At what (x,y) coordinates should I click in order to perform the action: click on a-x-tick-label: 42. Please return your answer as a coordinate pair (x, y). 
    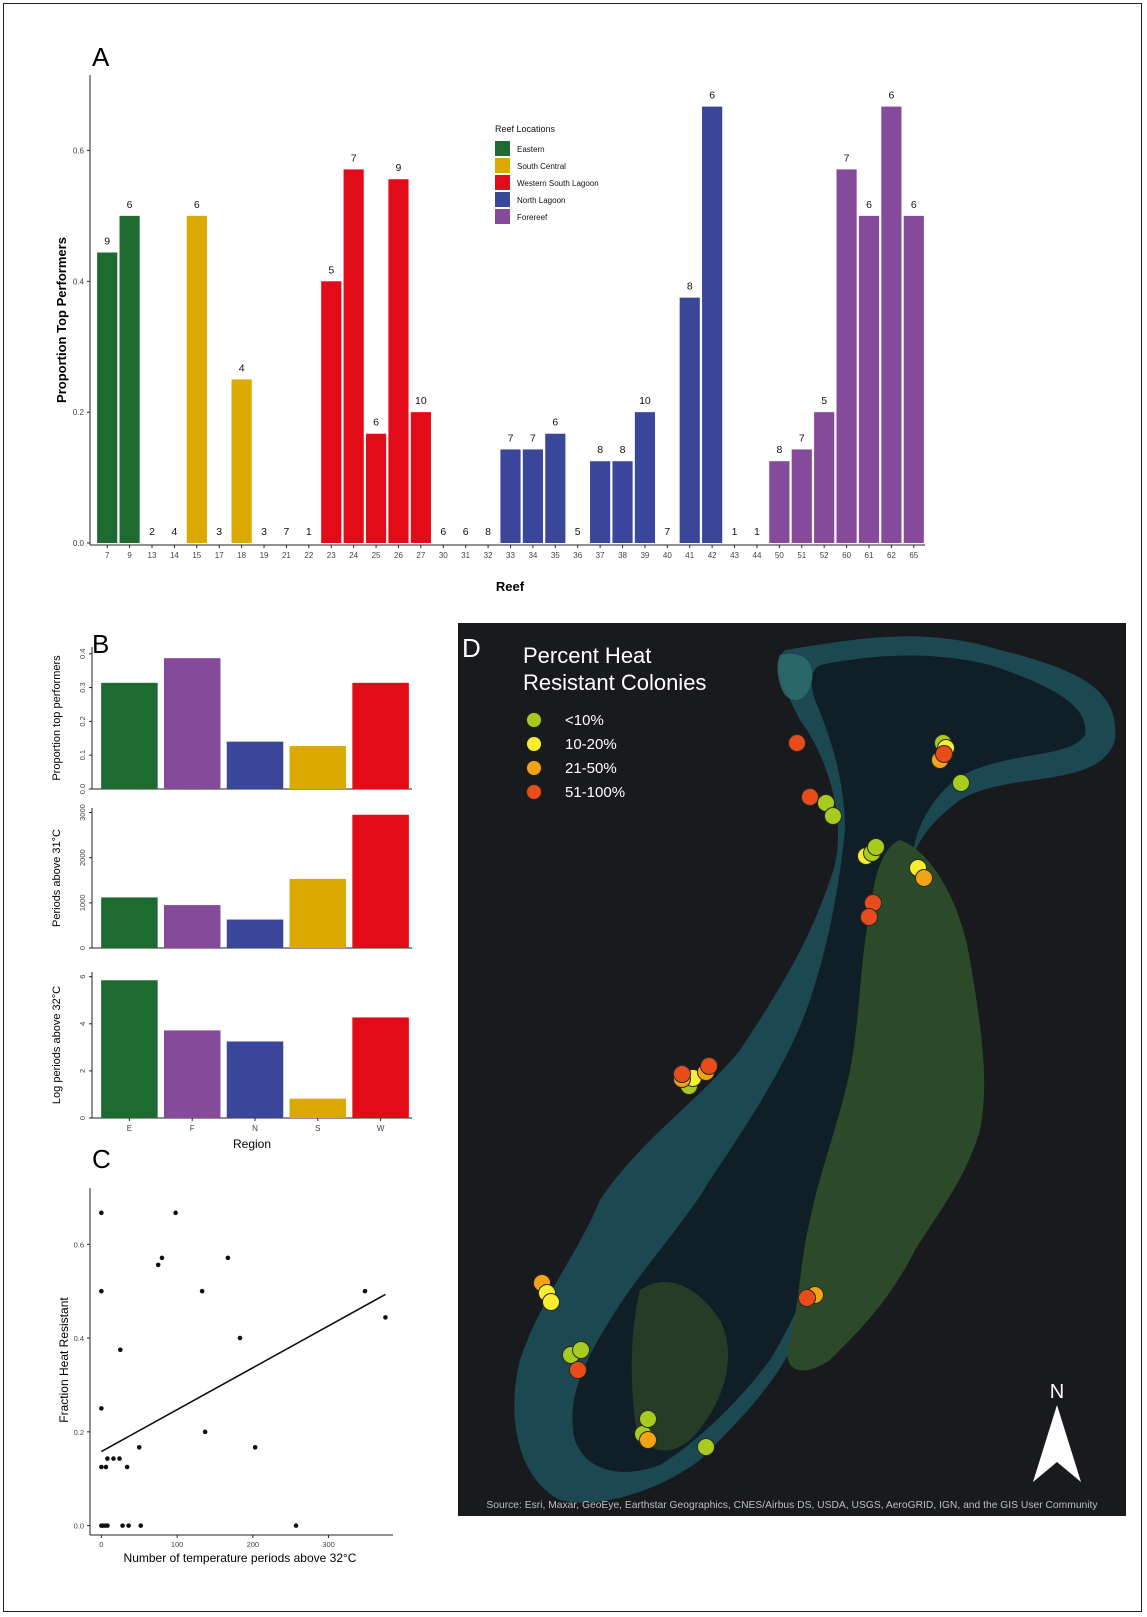
    Looking at the image, I should click on (712, 555).